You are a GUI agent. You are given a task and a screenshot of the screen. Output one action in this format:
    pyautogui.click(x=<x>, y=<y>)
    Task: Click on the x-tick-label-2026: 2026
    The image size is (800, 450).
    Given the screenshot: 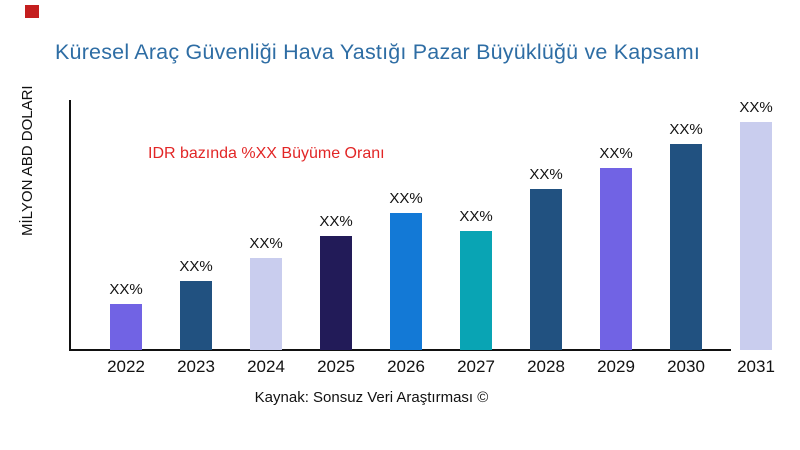 What is the action you would take?
    pyautogui.click(x=406, y=366)
    